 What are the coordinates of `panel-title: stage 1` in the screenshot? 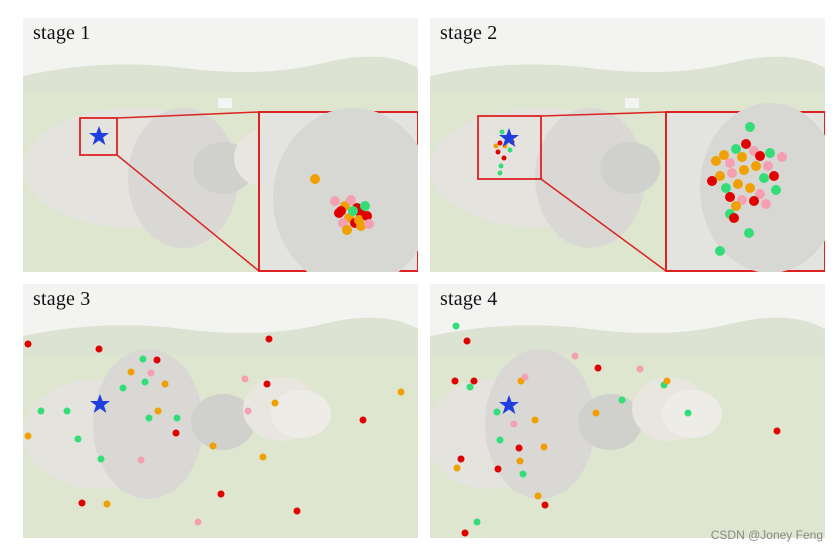 It's located at (62, 33).